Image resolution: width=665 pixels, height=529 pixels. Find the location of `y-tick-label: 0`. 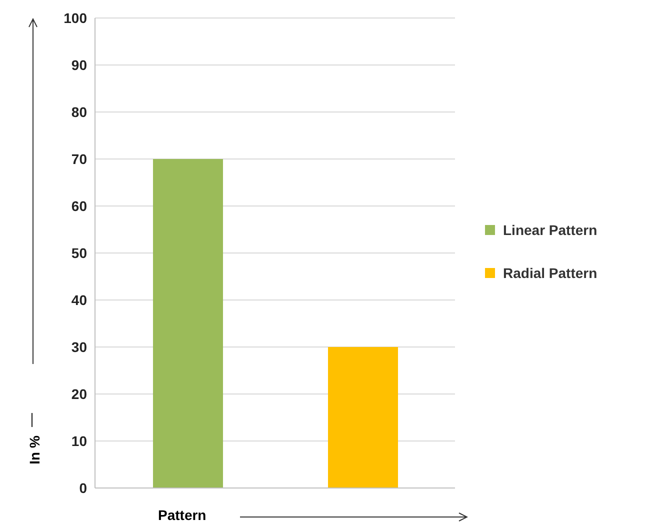

y-tick-label: 0 is located at coordinates (83, 488).